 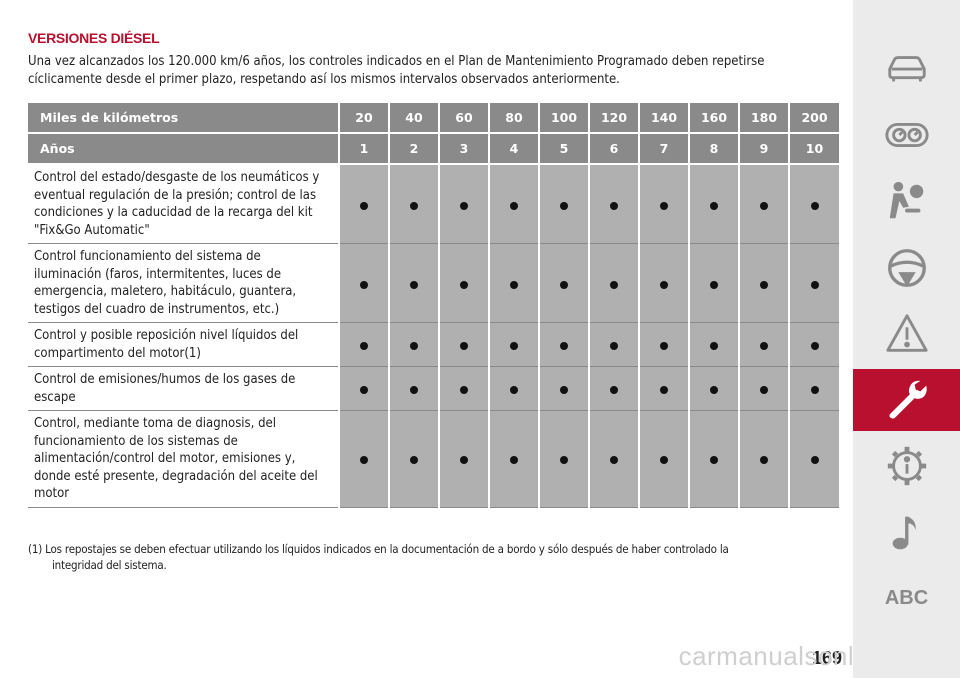 I want to click on index-abc-label: ABC, so click(x=906, y=597).